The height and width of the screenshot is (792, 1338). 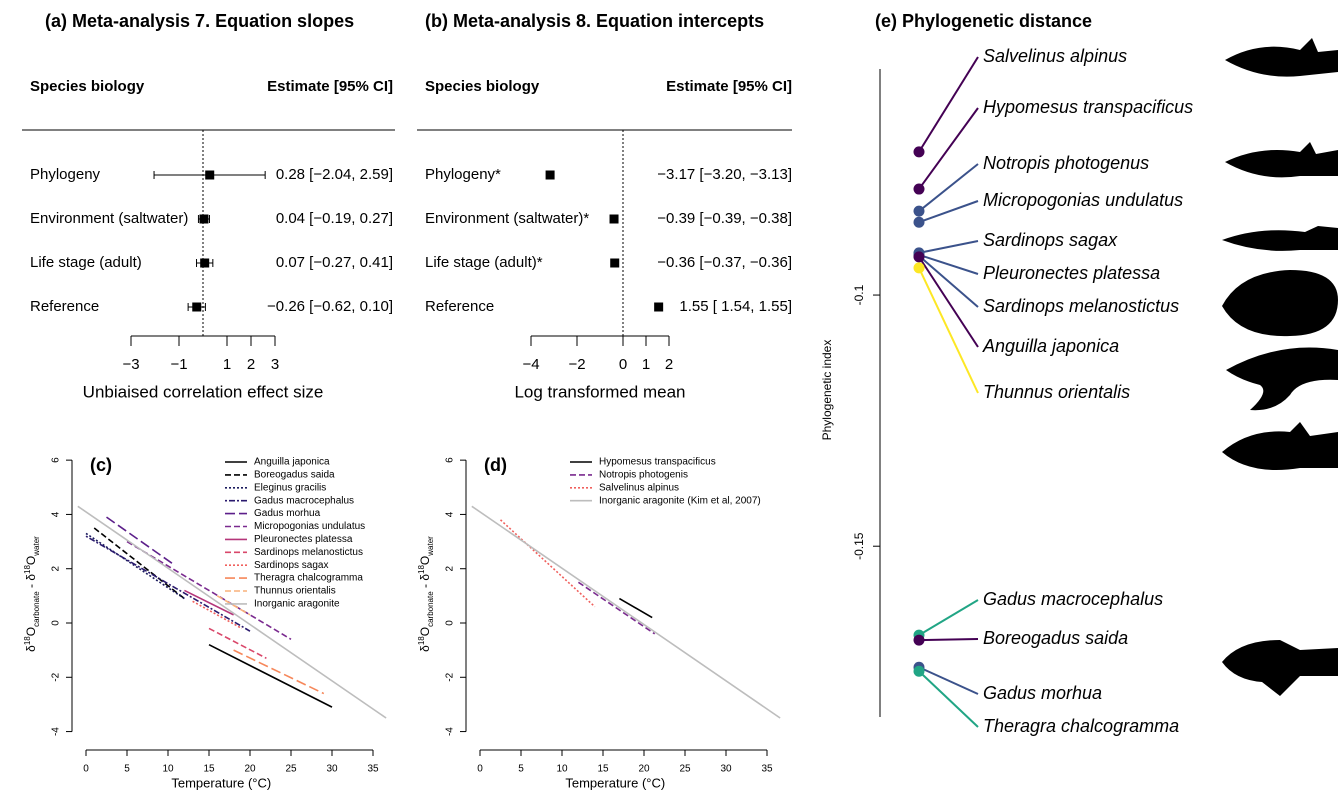 I want to click on estimate-label: −3.17 [−3.20, −3.13], so click(x=724, y=174).